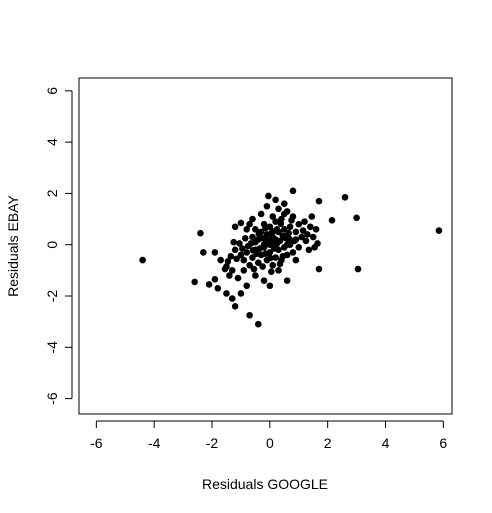  Describe the element at coordinates (52, 296) in the screenshot. I see `y-tick-label: -2` at that location.